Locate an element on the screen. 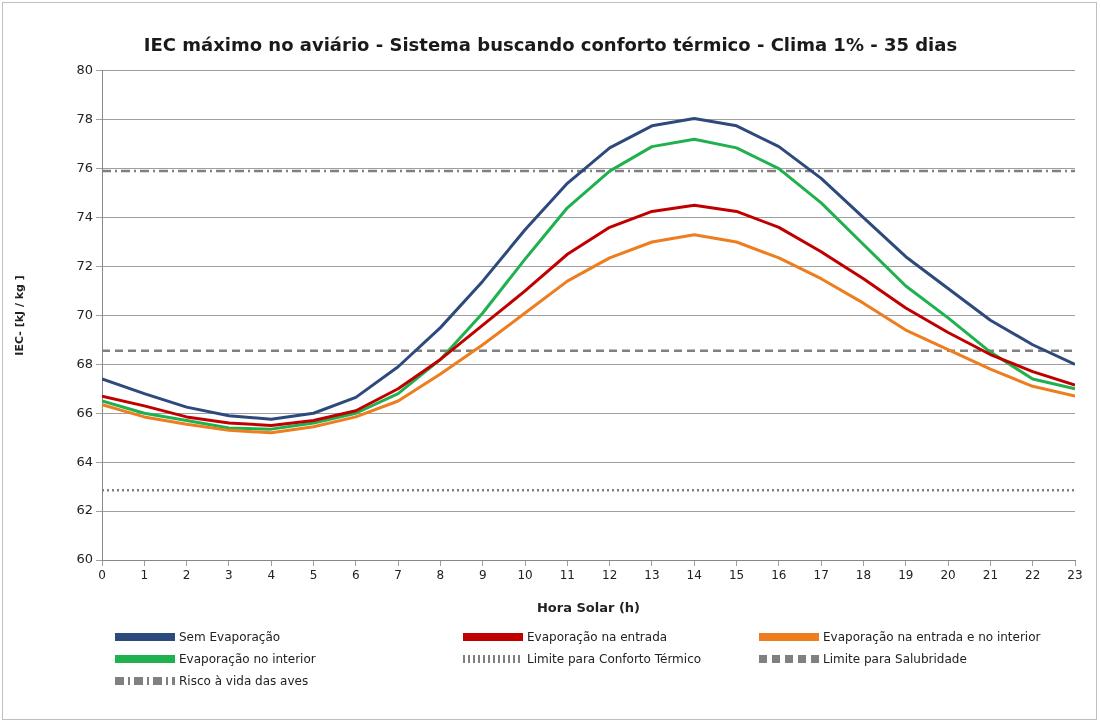 The width and height of the screenshot is (1101, 724). x-tick-label: 12 is located at coordinates (610, 575).